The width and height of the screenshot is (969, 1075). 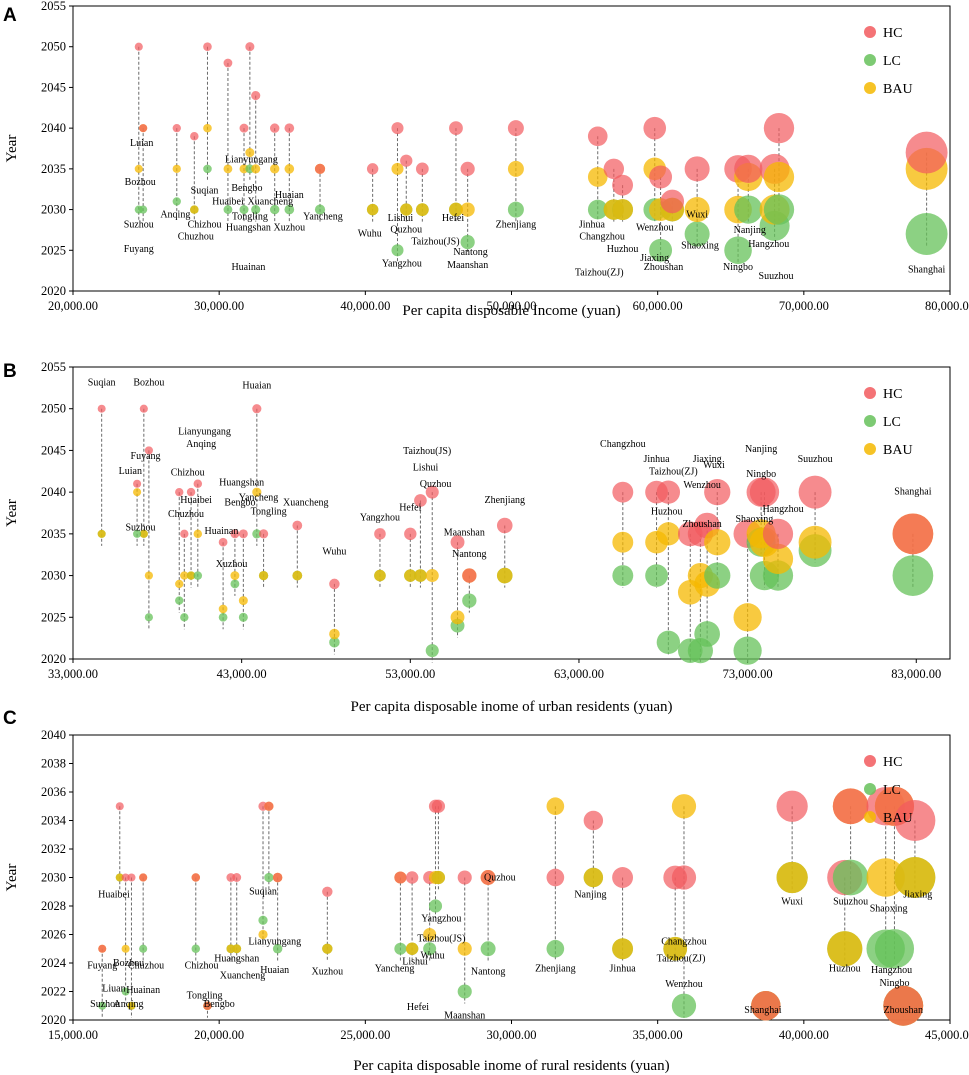 What do you see at coordinates (274, 970) in the screenshot?
I see `city-label: Huaian` at bounding box center [274, 970].